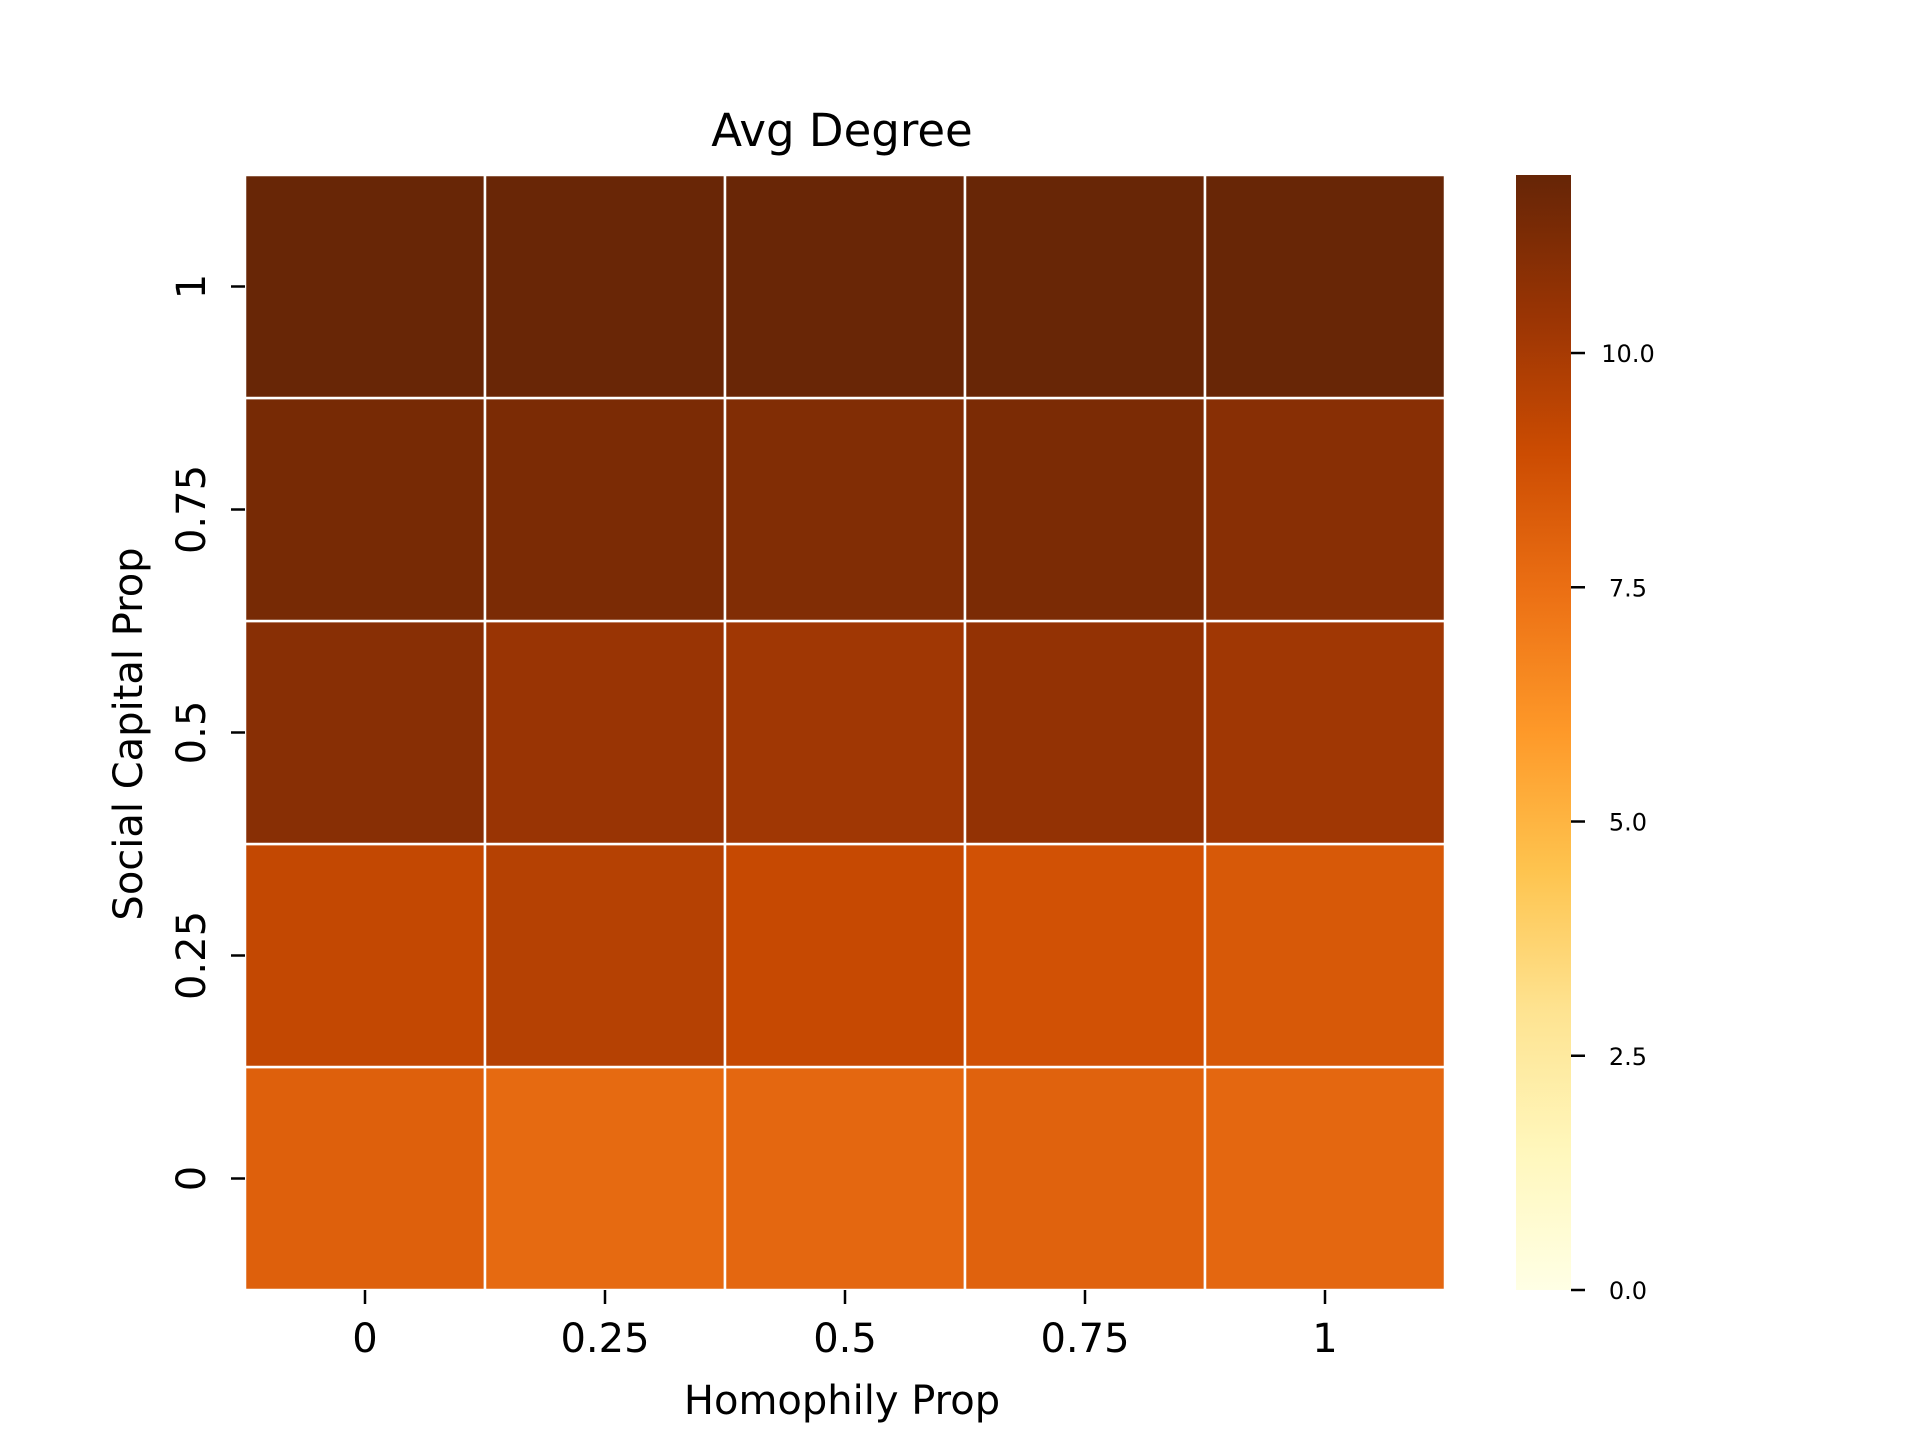 This screenshot has height=1440, width=1920. I want to click on colorbar, so click(1543, 732).